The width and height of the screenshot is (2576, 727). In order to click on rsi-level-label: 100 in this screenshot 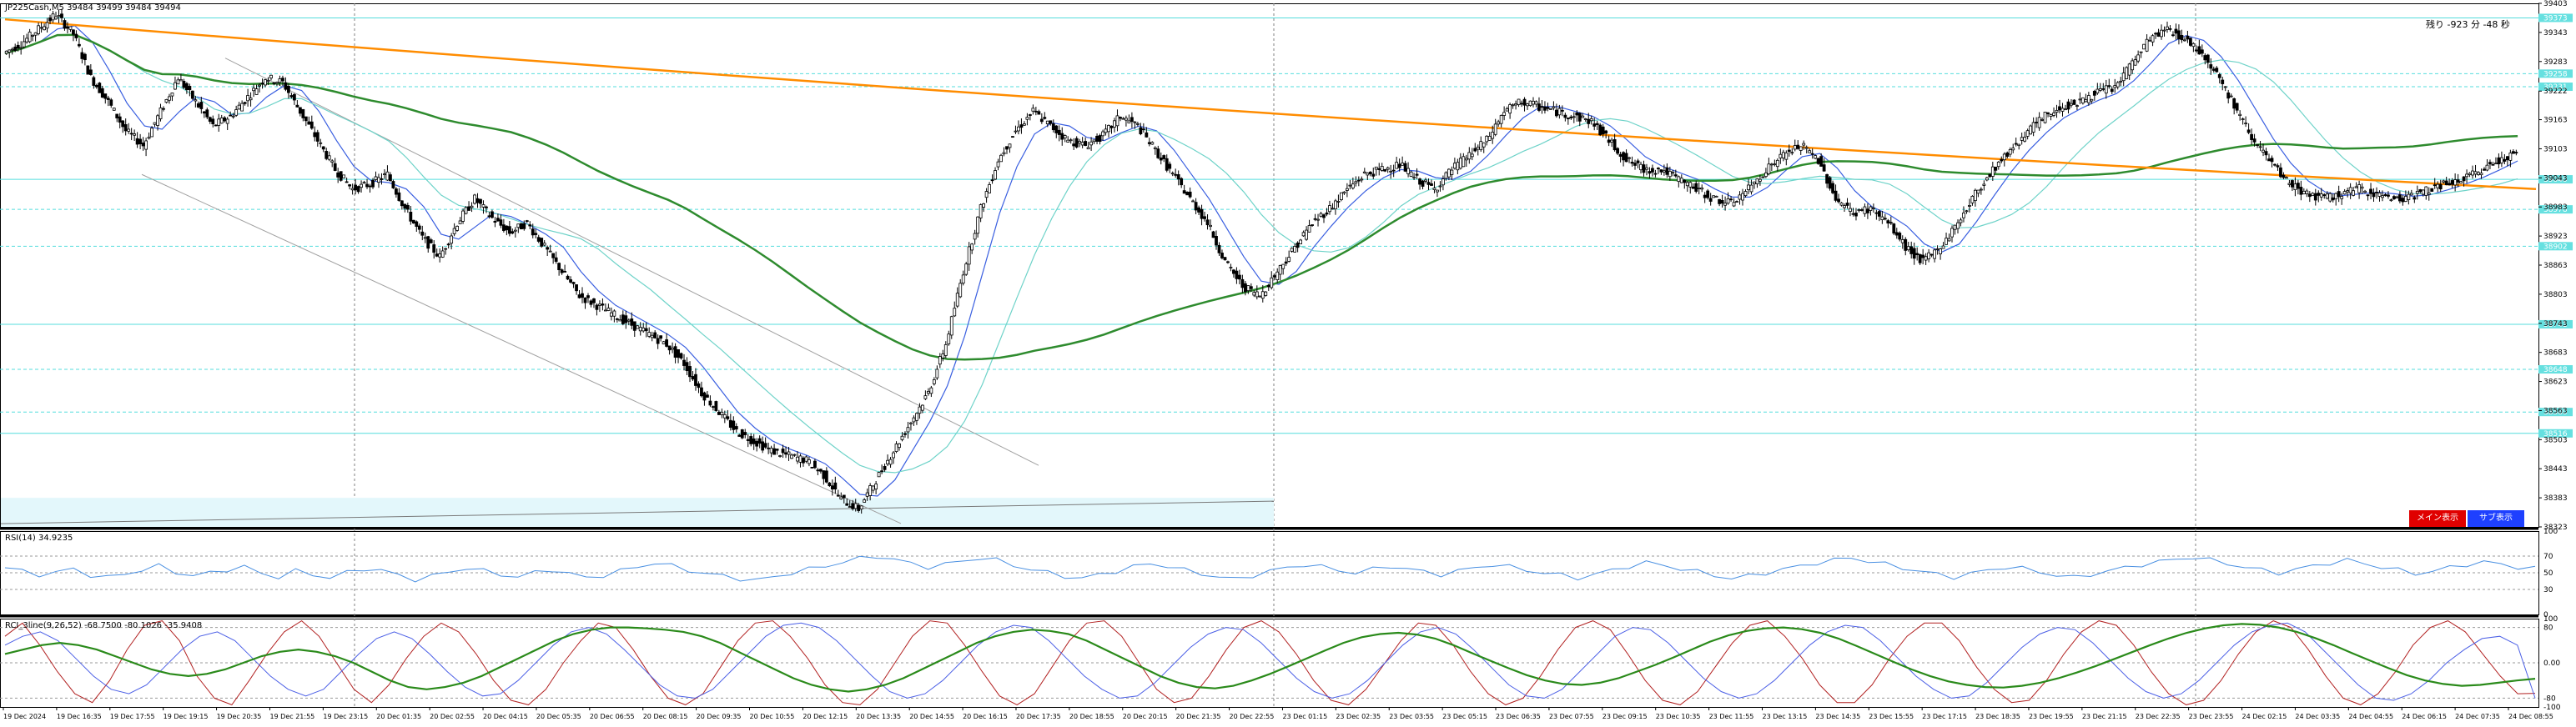, I will do `click(2550, 532)`.